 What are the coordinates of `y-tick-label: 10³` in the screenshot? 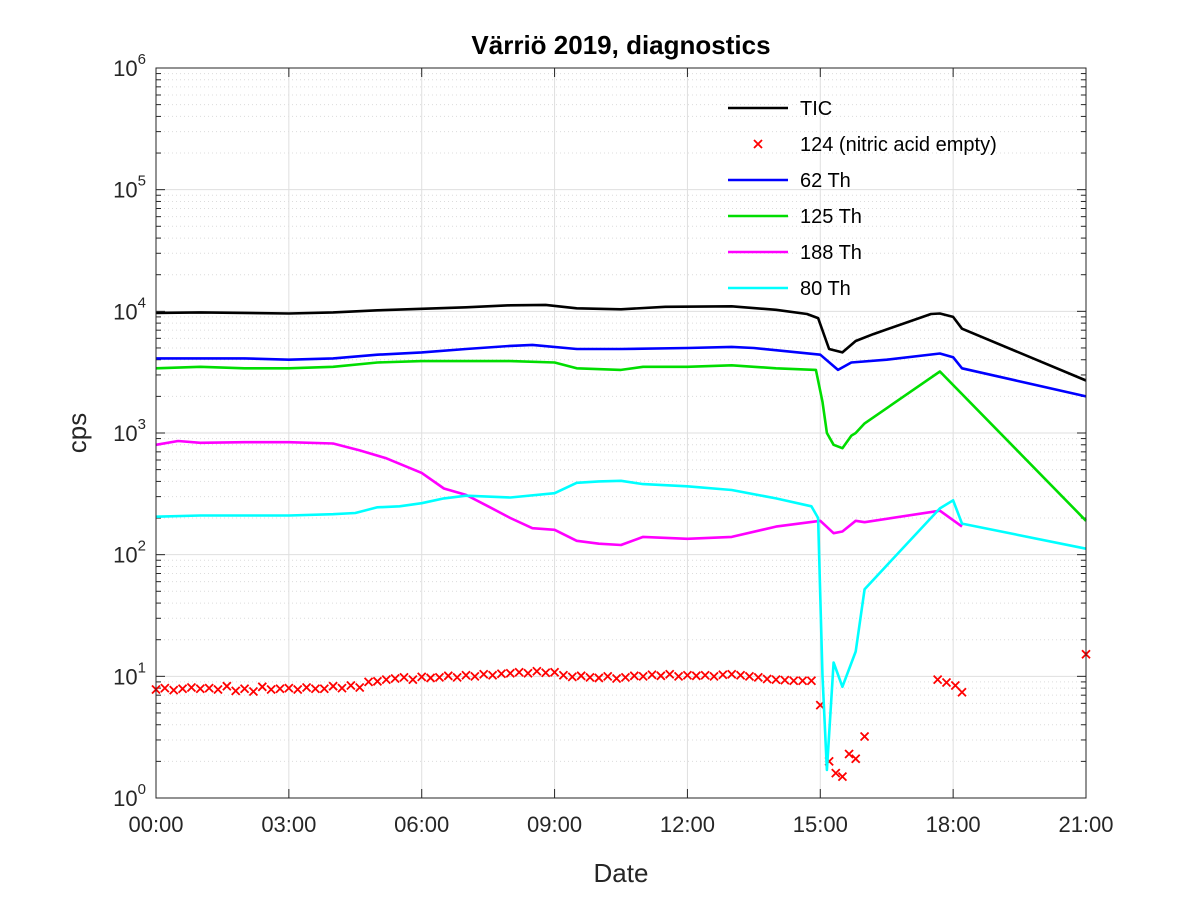 It's located at (129, 431).